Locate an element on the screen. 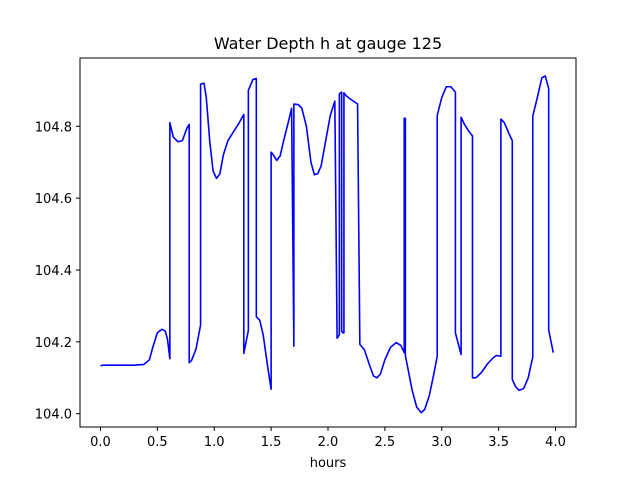 The height and width of the screenshot is (480, 640). x-tick-label: 3.5 is located at coordinates (498, 442).